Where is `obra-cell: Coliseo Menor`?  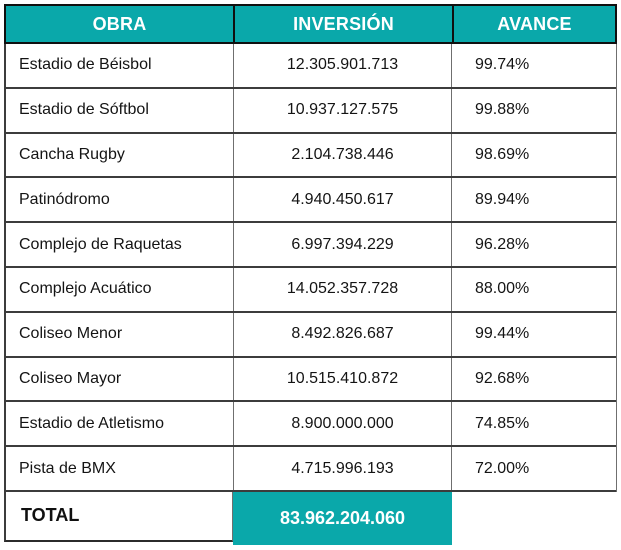 obra-cell: Coliseo Menor is located at coordinates (71, 334).